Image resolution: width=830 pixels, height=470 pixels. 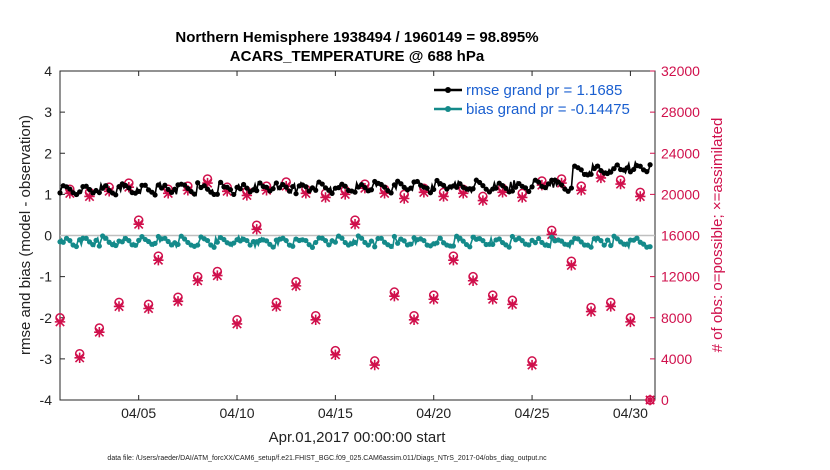 What do you see at coordinates (548, 109) in the screenshot?
I see `legend-bias-label: bias grand pr = -0.14475` at bounding box center [548, 109].